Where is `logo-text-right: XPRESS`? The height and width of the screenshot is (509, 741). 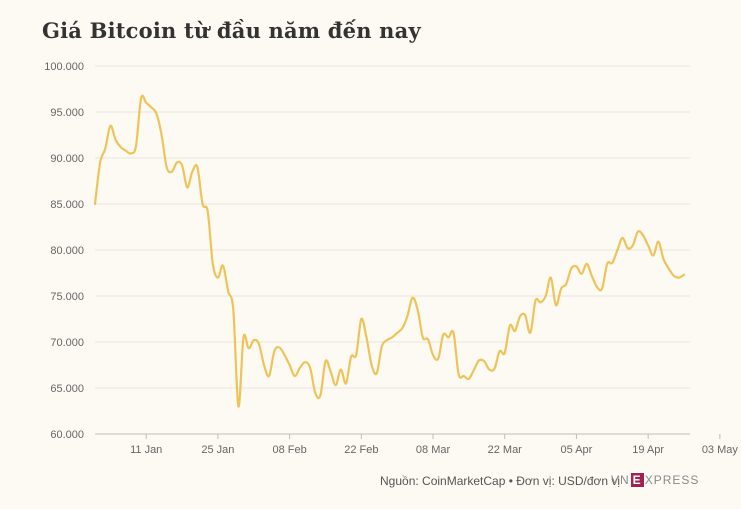
logo-text-right: XPRESS is located at coordinates (672, 480).